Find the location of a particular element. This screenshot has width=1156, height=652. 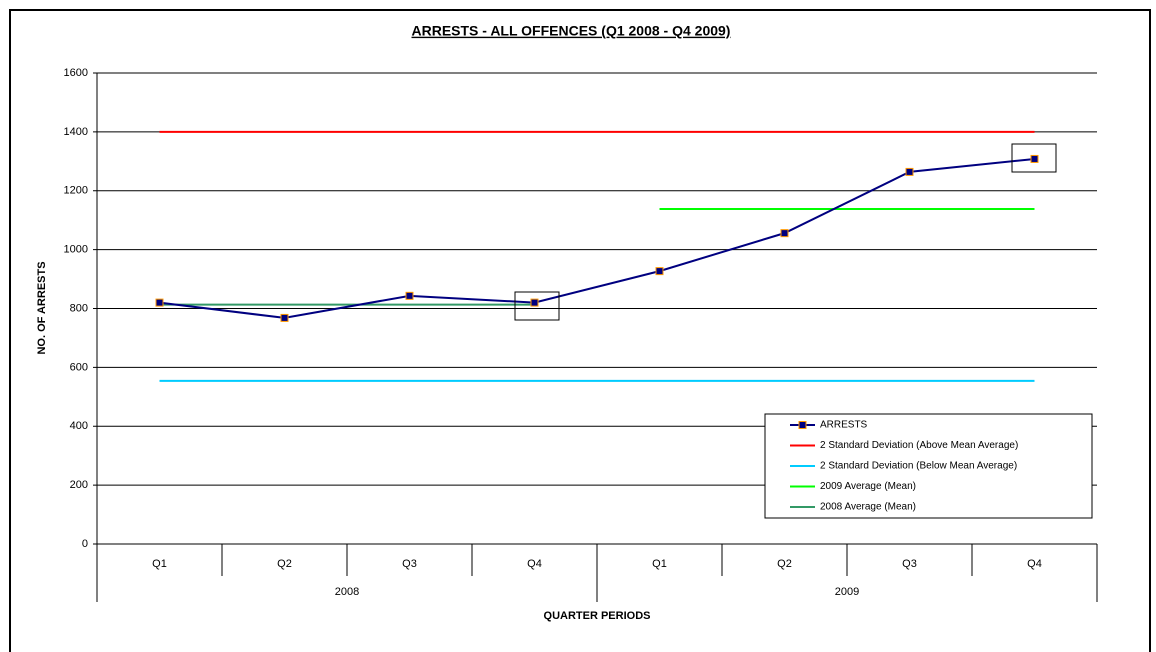

y-tick-label: 1600 is located at coordinates (76, 73).